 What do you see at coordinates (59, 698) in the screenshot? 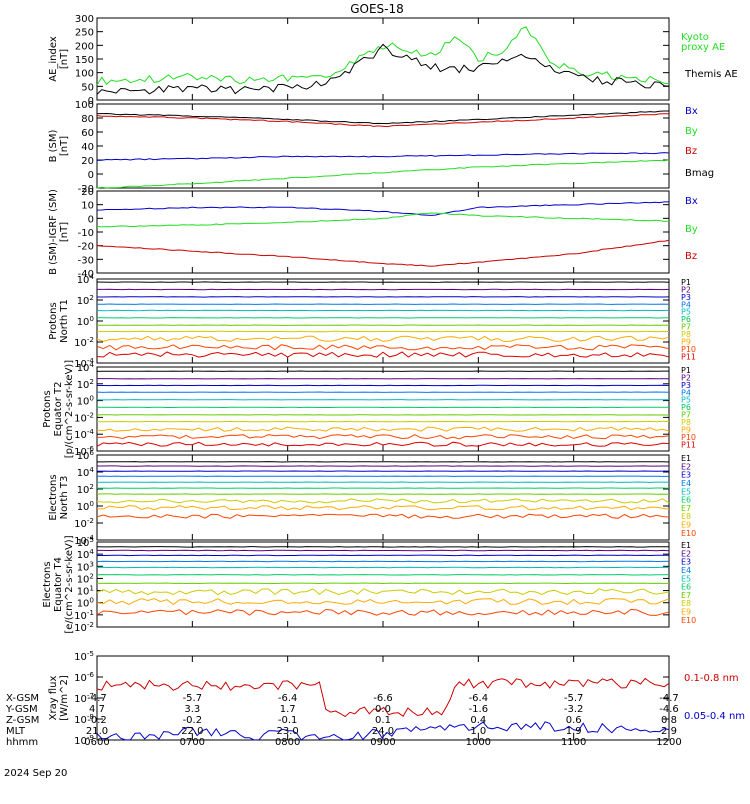
I see `y-axis-title: Xray flux[W/m^2]` at bounding box center [59, 698].